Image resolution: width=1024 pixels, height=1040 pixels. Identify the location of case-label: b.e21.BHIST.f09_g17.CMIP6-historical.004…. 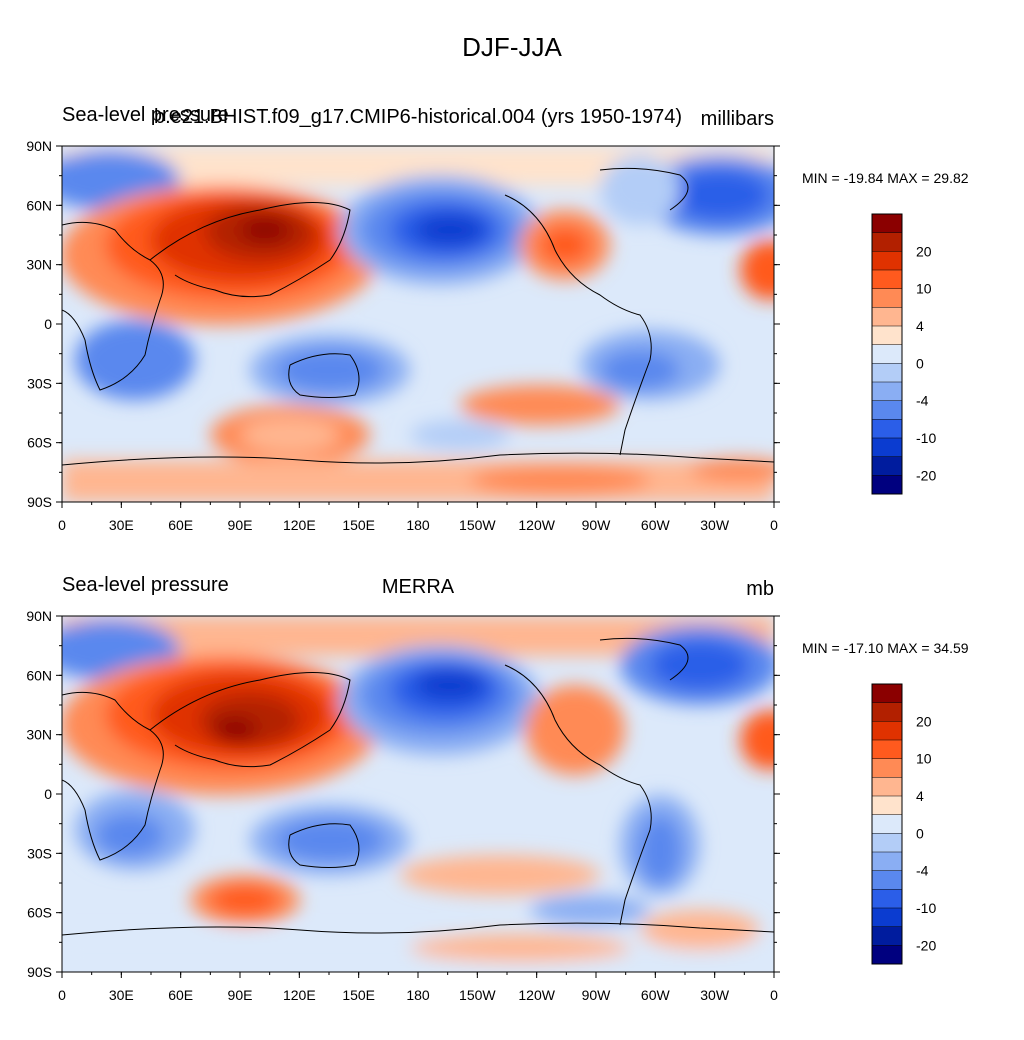
(418, 117).